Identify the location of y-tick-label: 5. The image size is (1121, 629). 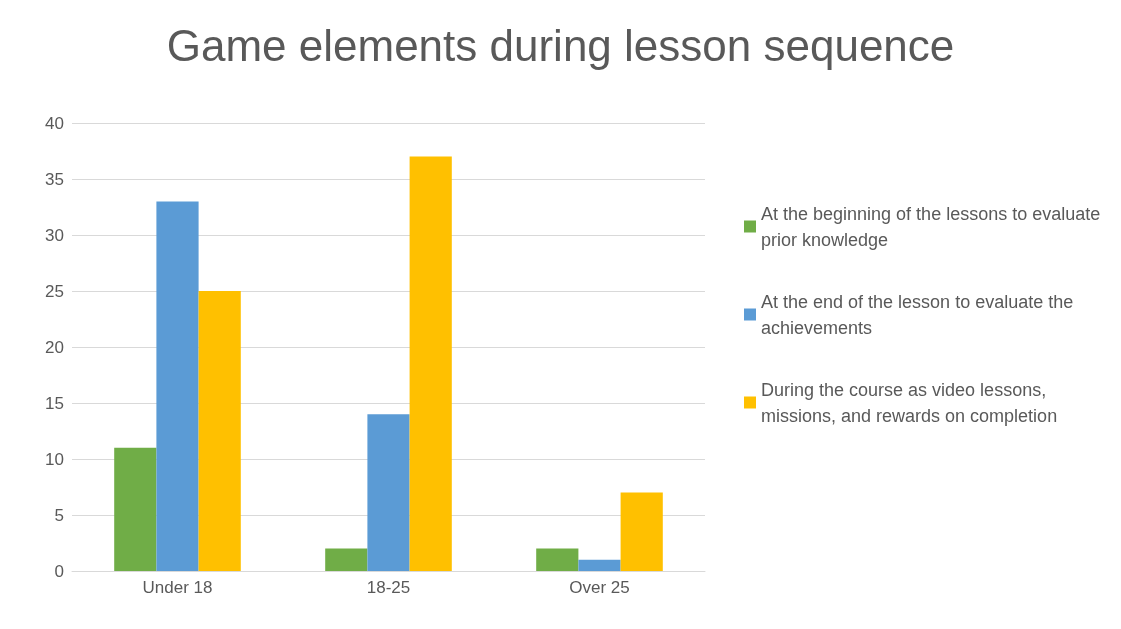
(59, 515).